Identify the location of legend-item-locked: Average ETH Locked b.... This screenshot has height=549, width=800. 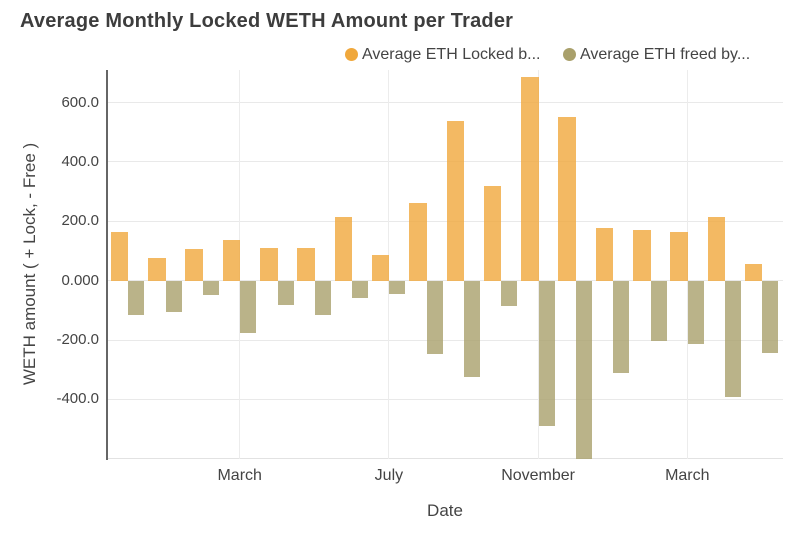
(442, 54).